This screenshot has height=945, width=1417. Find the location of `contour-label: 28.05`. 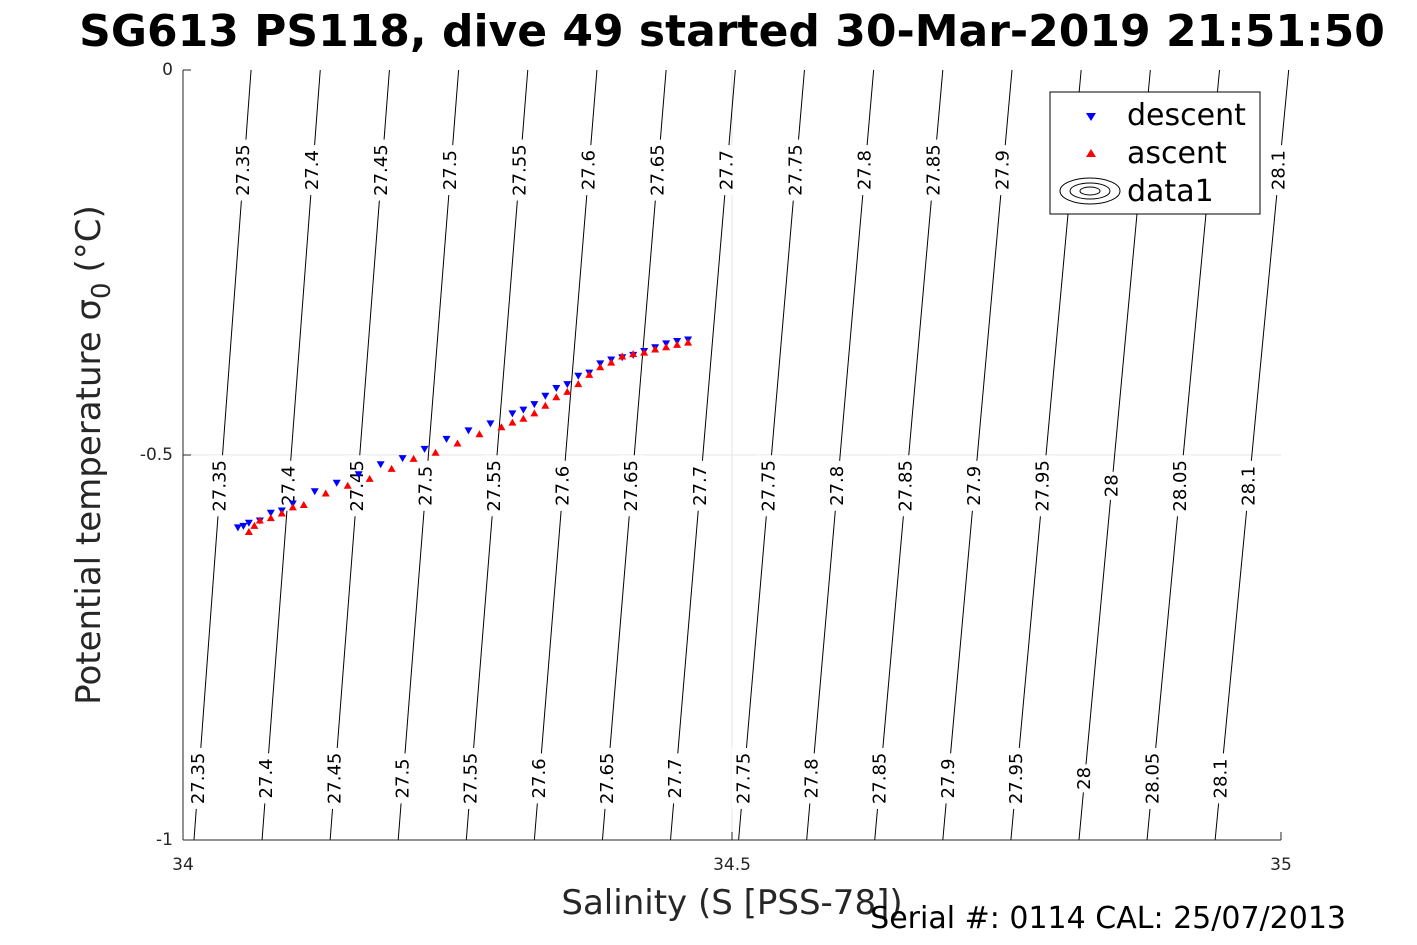

contour-label: 28.05 is located at coordinates (1152, 779).